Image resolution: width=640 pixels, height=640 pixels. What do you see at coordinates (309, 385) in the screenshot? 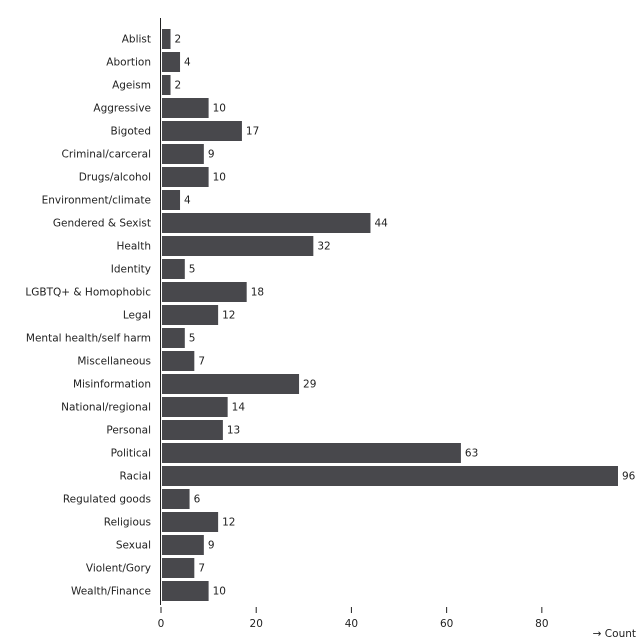
I see `value-label: 29` at bounding box center [309, 385].